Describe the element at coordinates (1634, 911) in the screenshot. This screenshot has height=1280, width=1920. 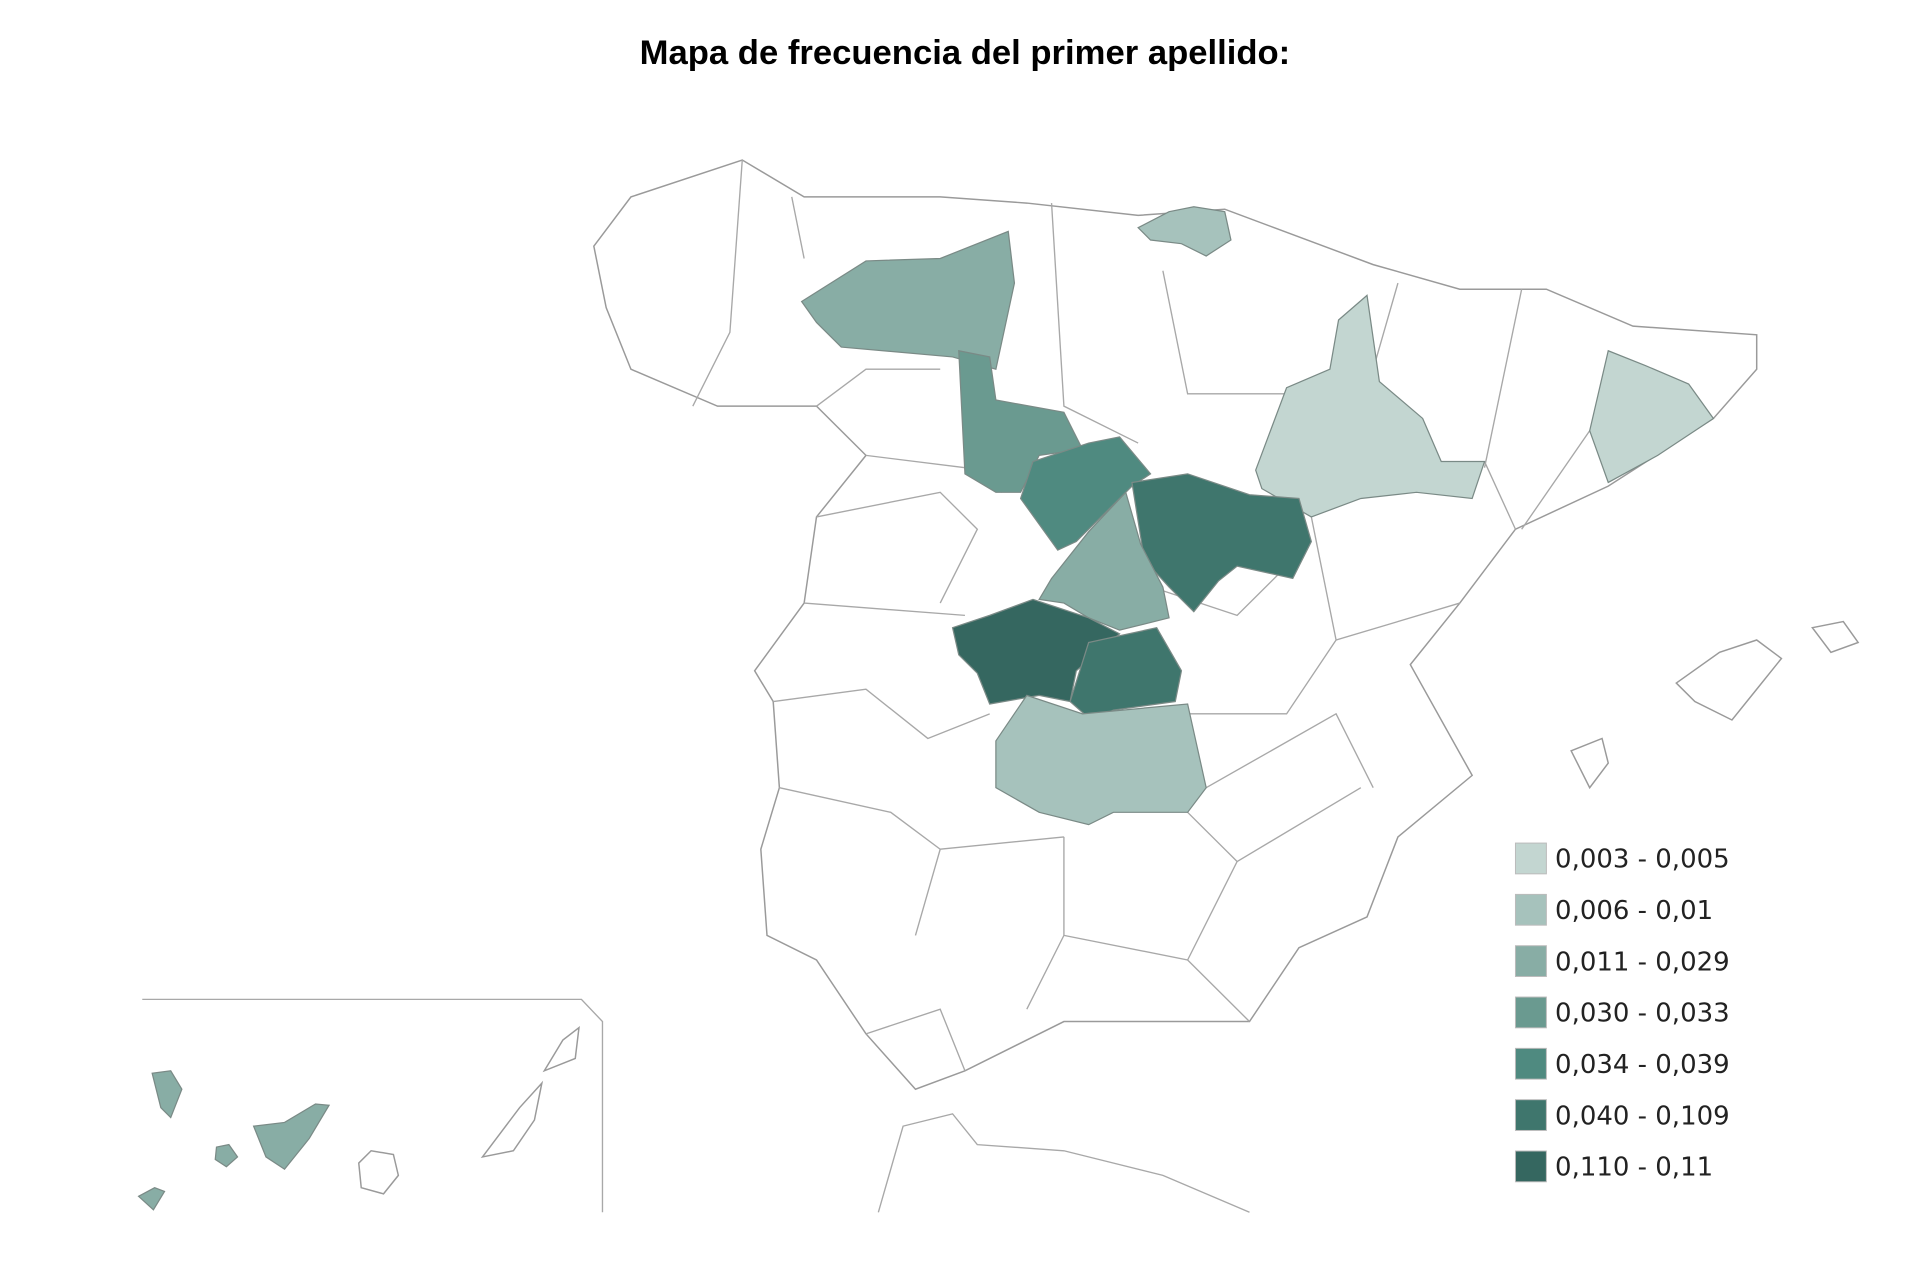
I see `legend-label: 0,006 - 0,01` at that location.